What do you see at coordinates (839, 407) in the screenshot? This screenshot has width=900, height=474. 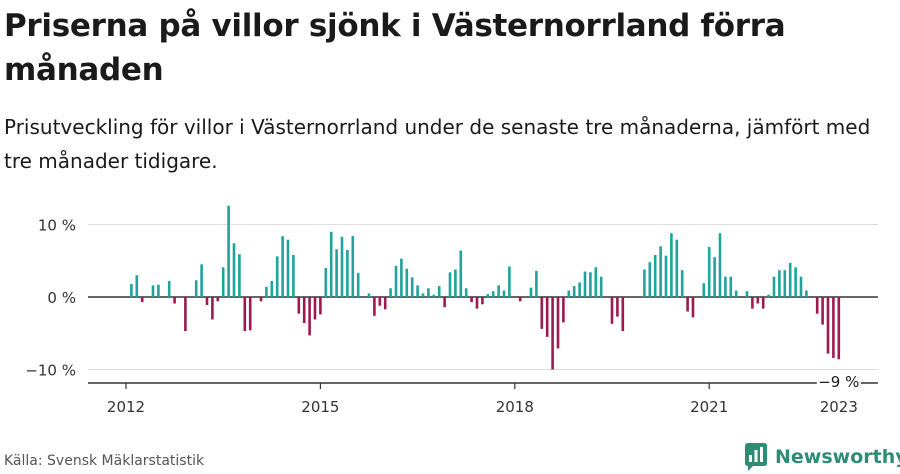 I see `x-tick-label: 2023` at bounding box center [839, 407].